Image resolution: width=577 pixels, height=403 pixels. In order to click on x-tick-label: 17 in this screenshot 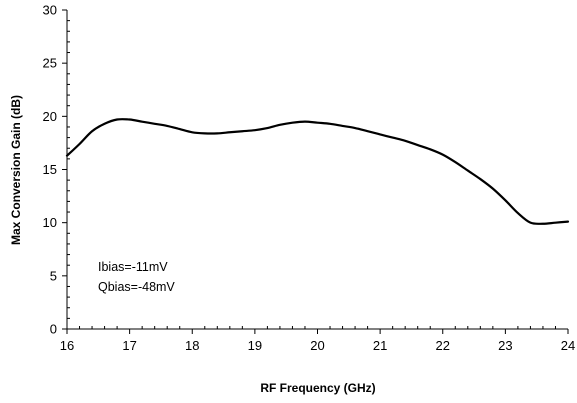, I will do `click(129, 345)`.